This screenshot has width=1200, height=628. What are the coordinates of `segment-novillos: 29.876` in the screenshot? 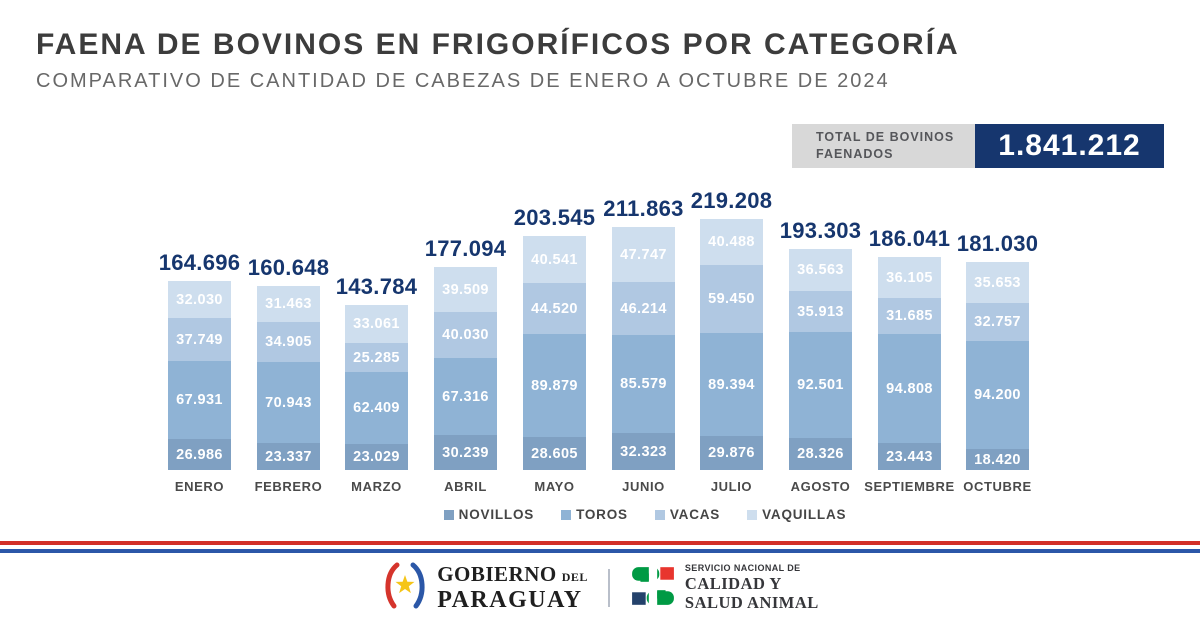 It's located at (731, 453).